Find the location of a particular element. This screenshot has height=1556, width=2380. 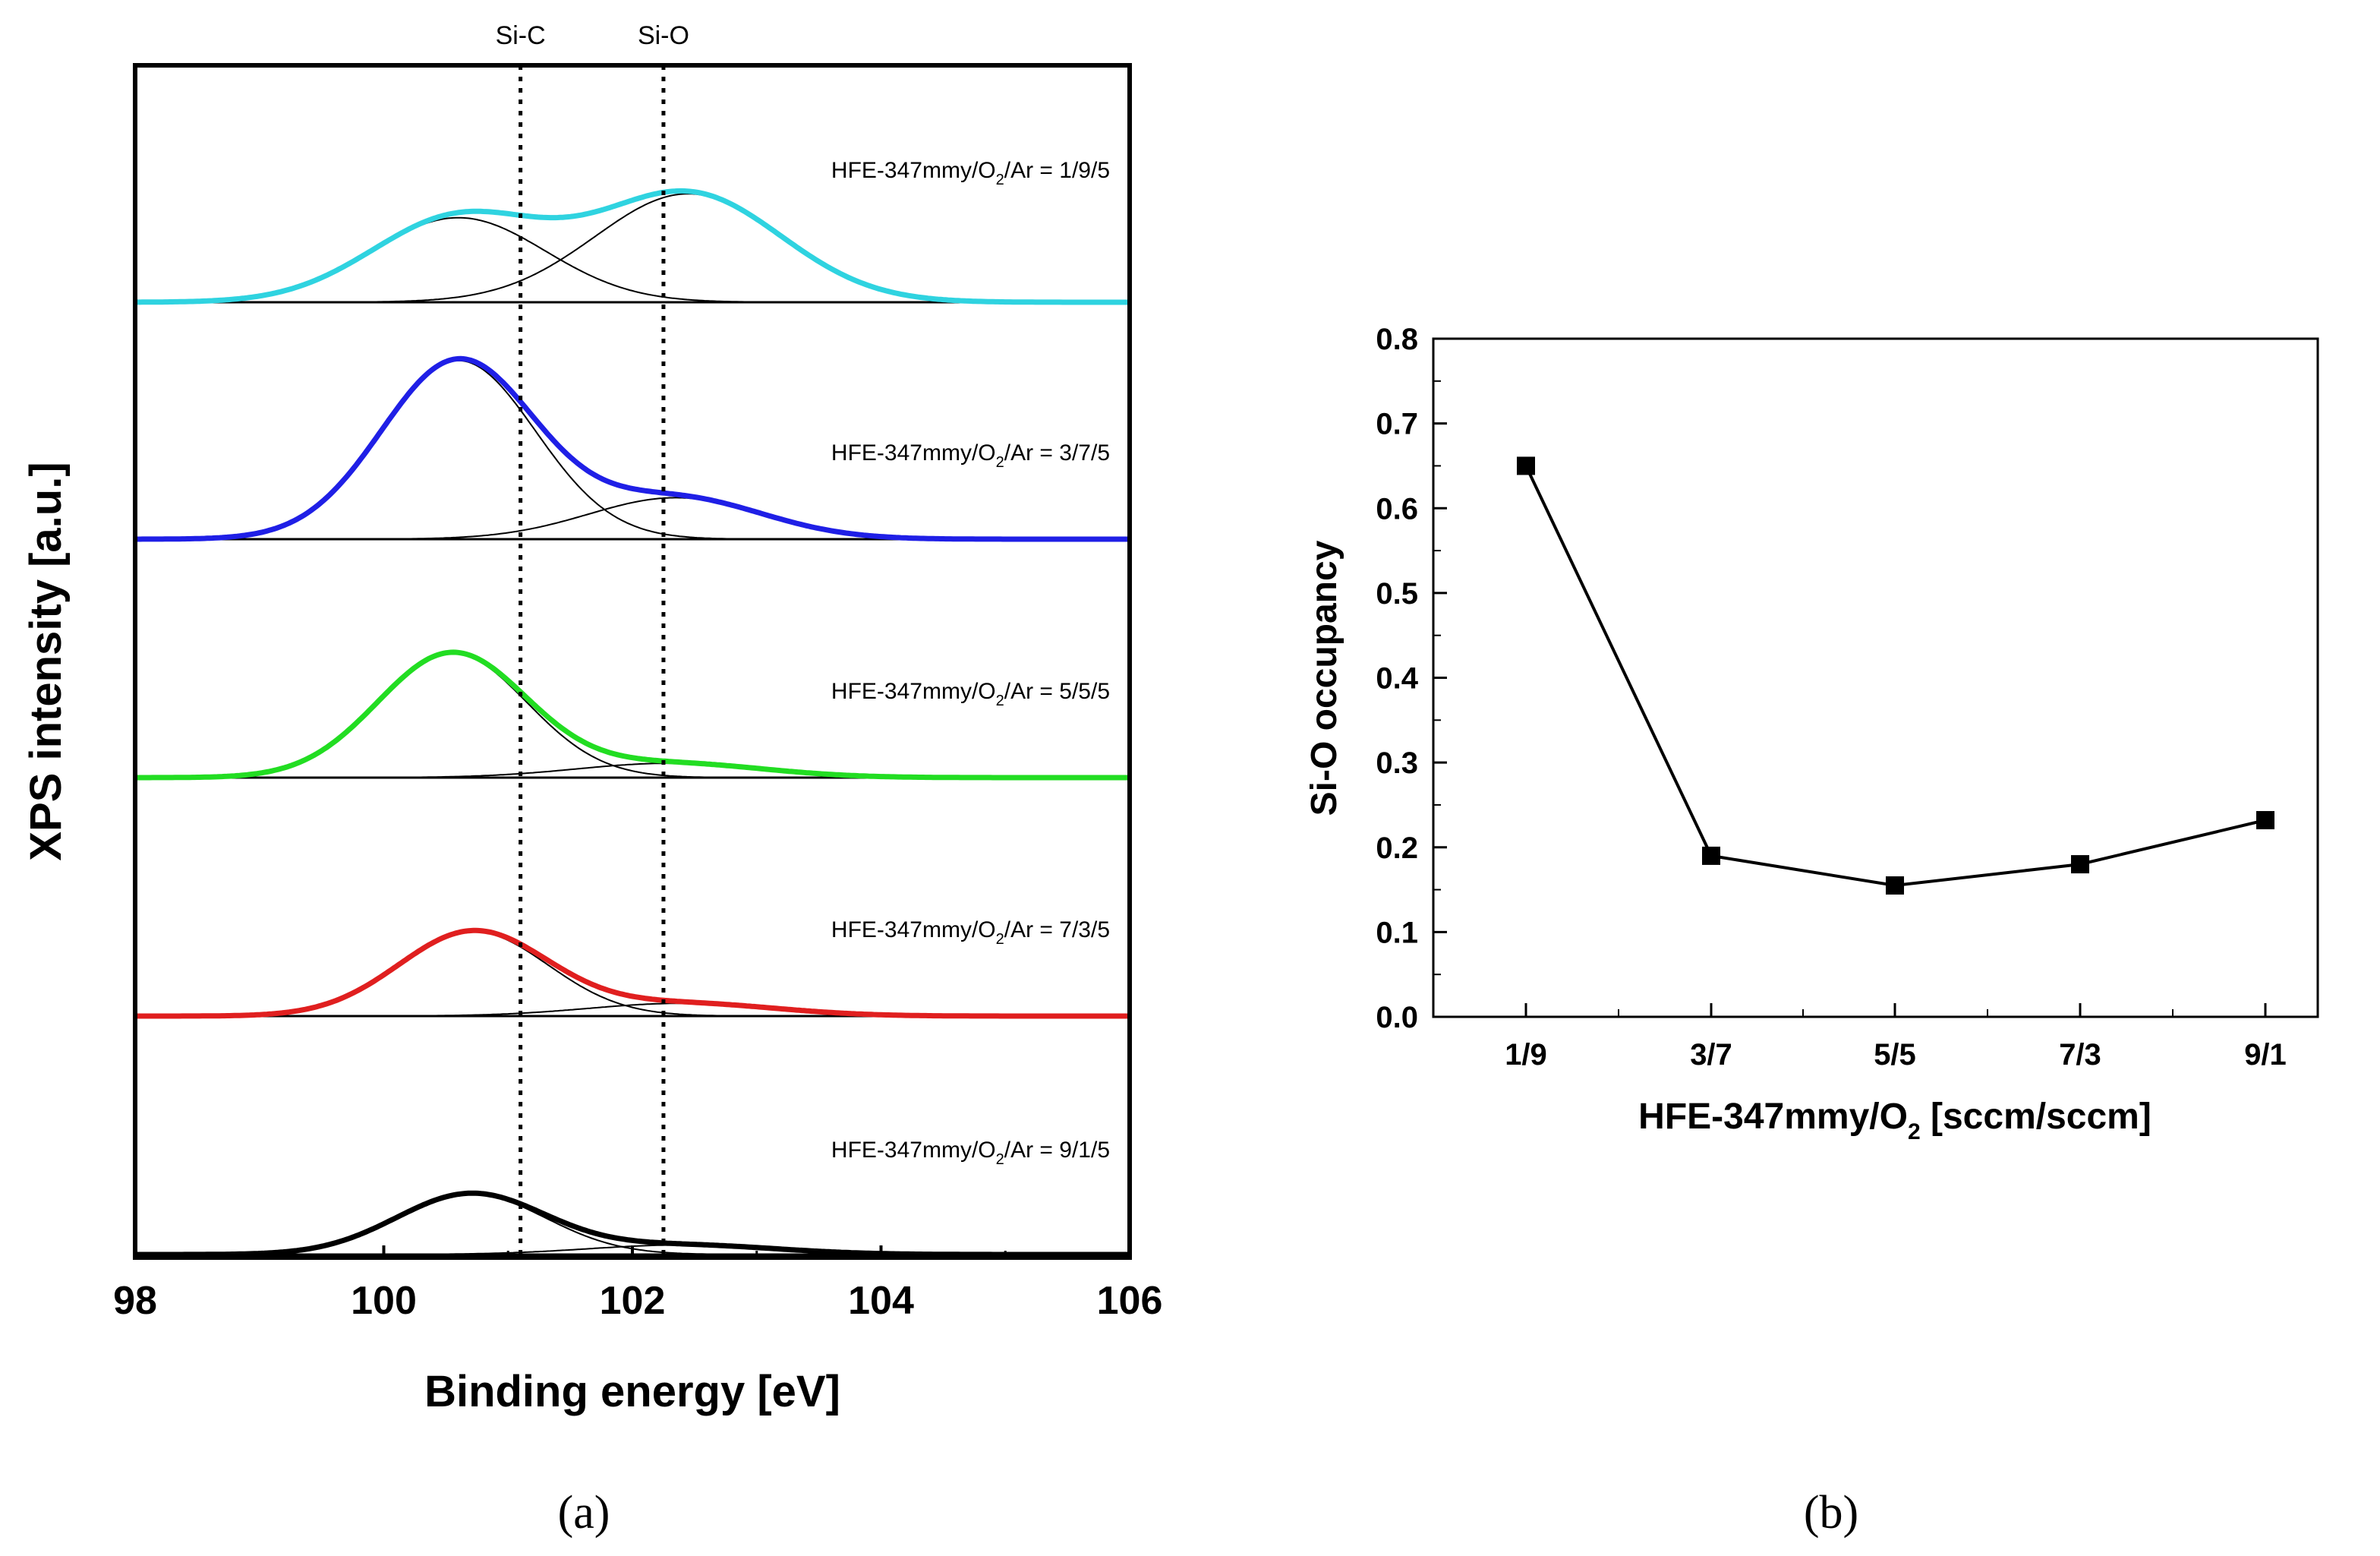

x-tick-label: 7/3 is located at coordinates (2080, 1055).